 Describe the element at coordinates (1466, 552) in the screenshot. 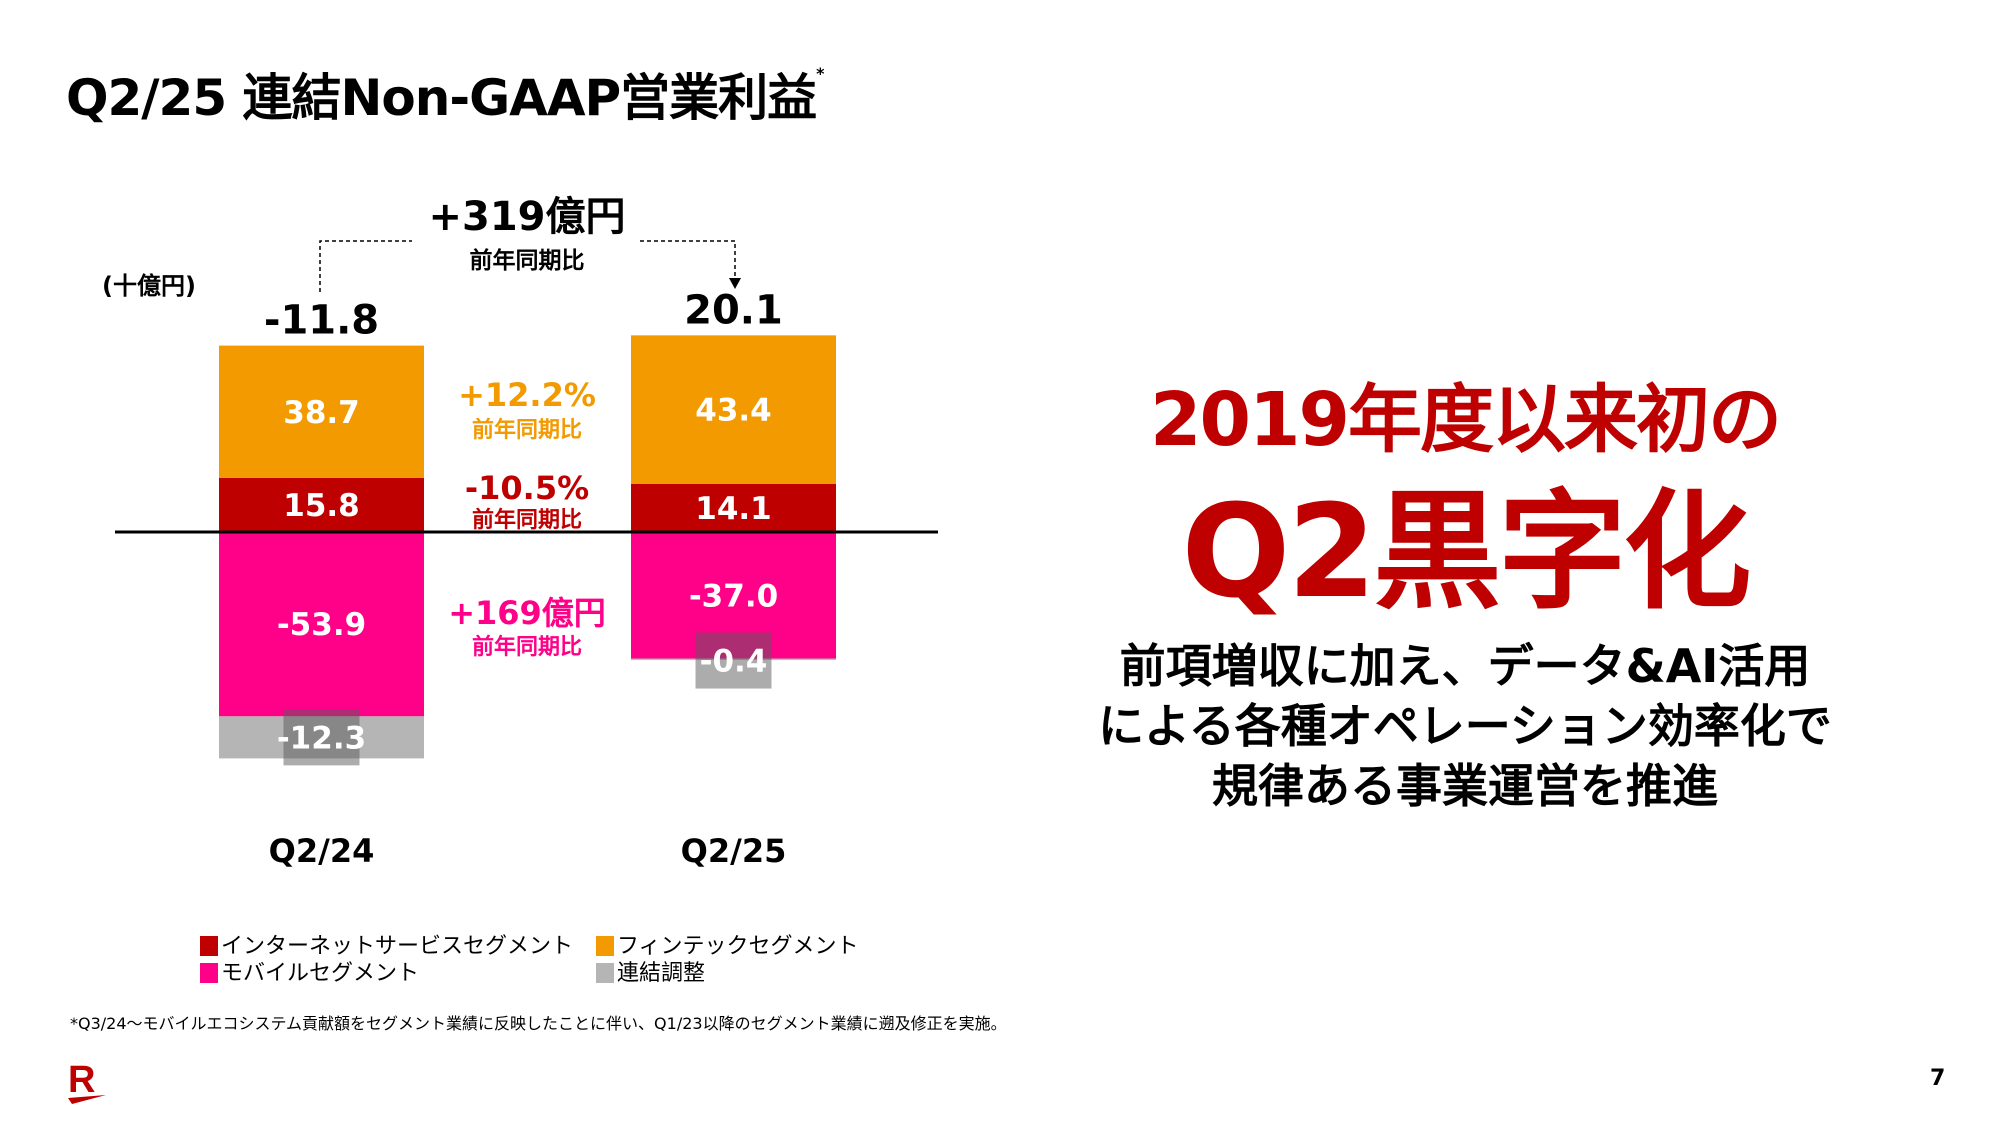

I see `headline-line2: Q2黒字化` at that location.